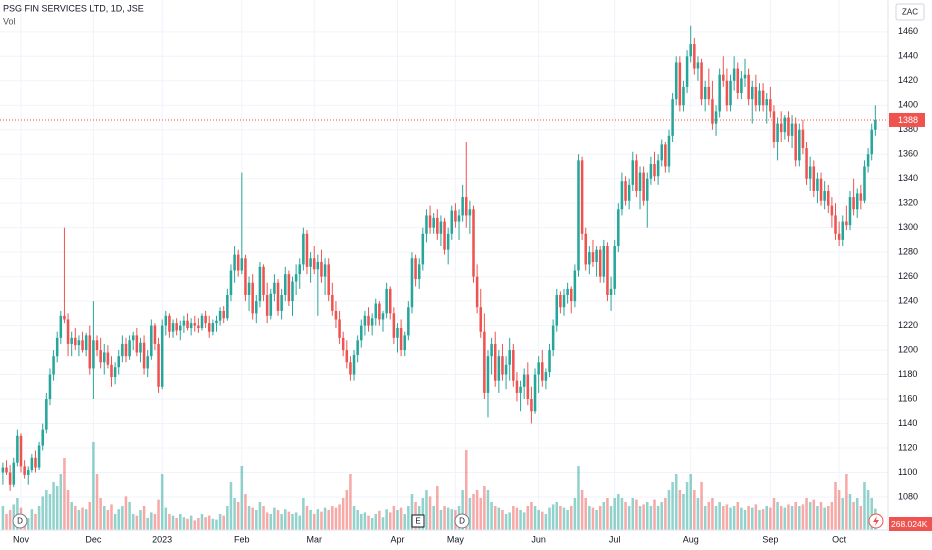 This screenshot has width=932, height=550. What do you see at coordinates (162, 539) in the screenshot?
I see `x-tick-label: 2023` at bounding box center [162, 539].